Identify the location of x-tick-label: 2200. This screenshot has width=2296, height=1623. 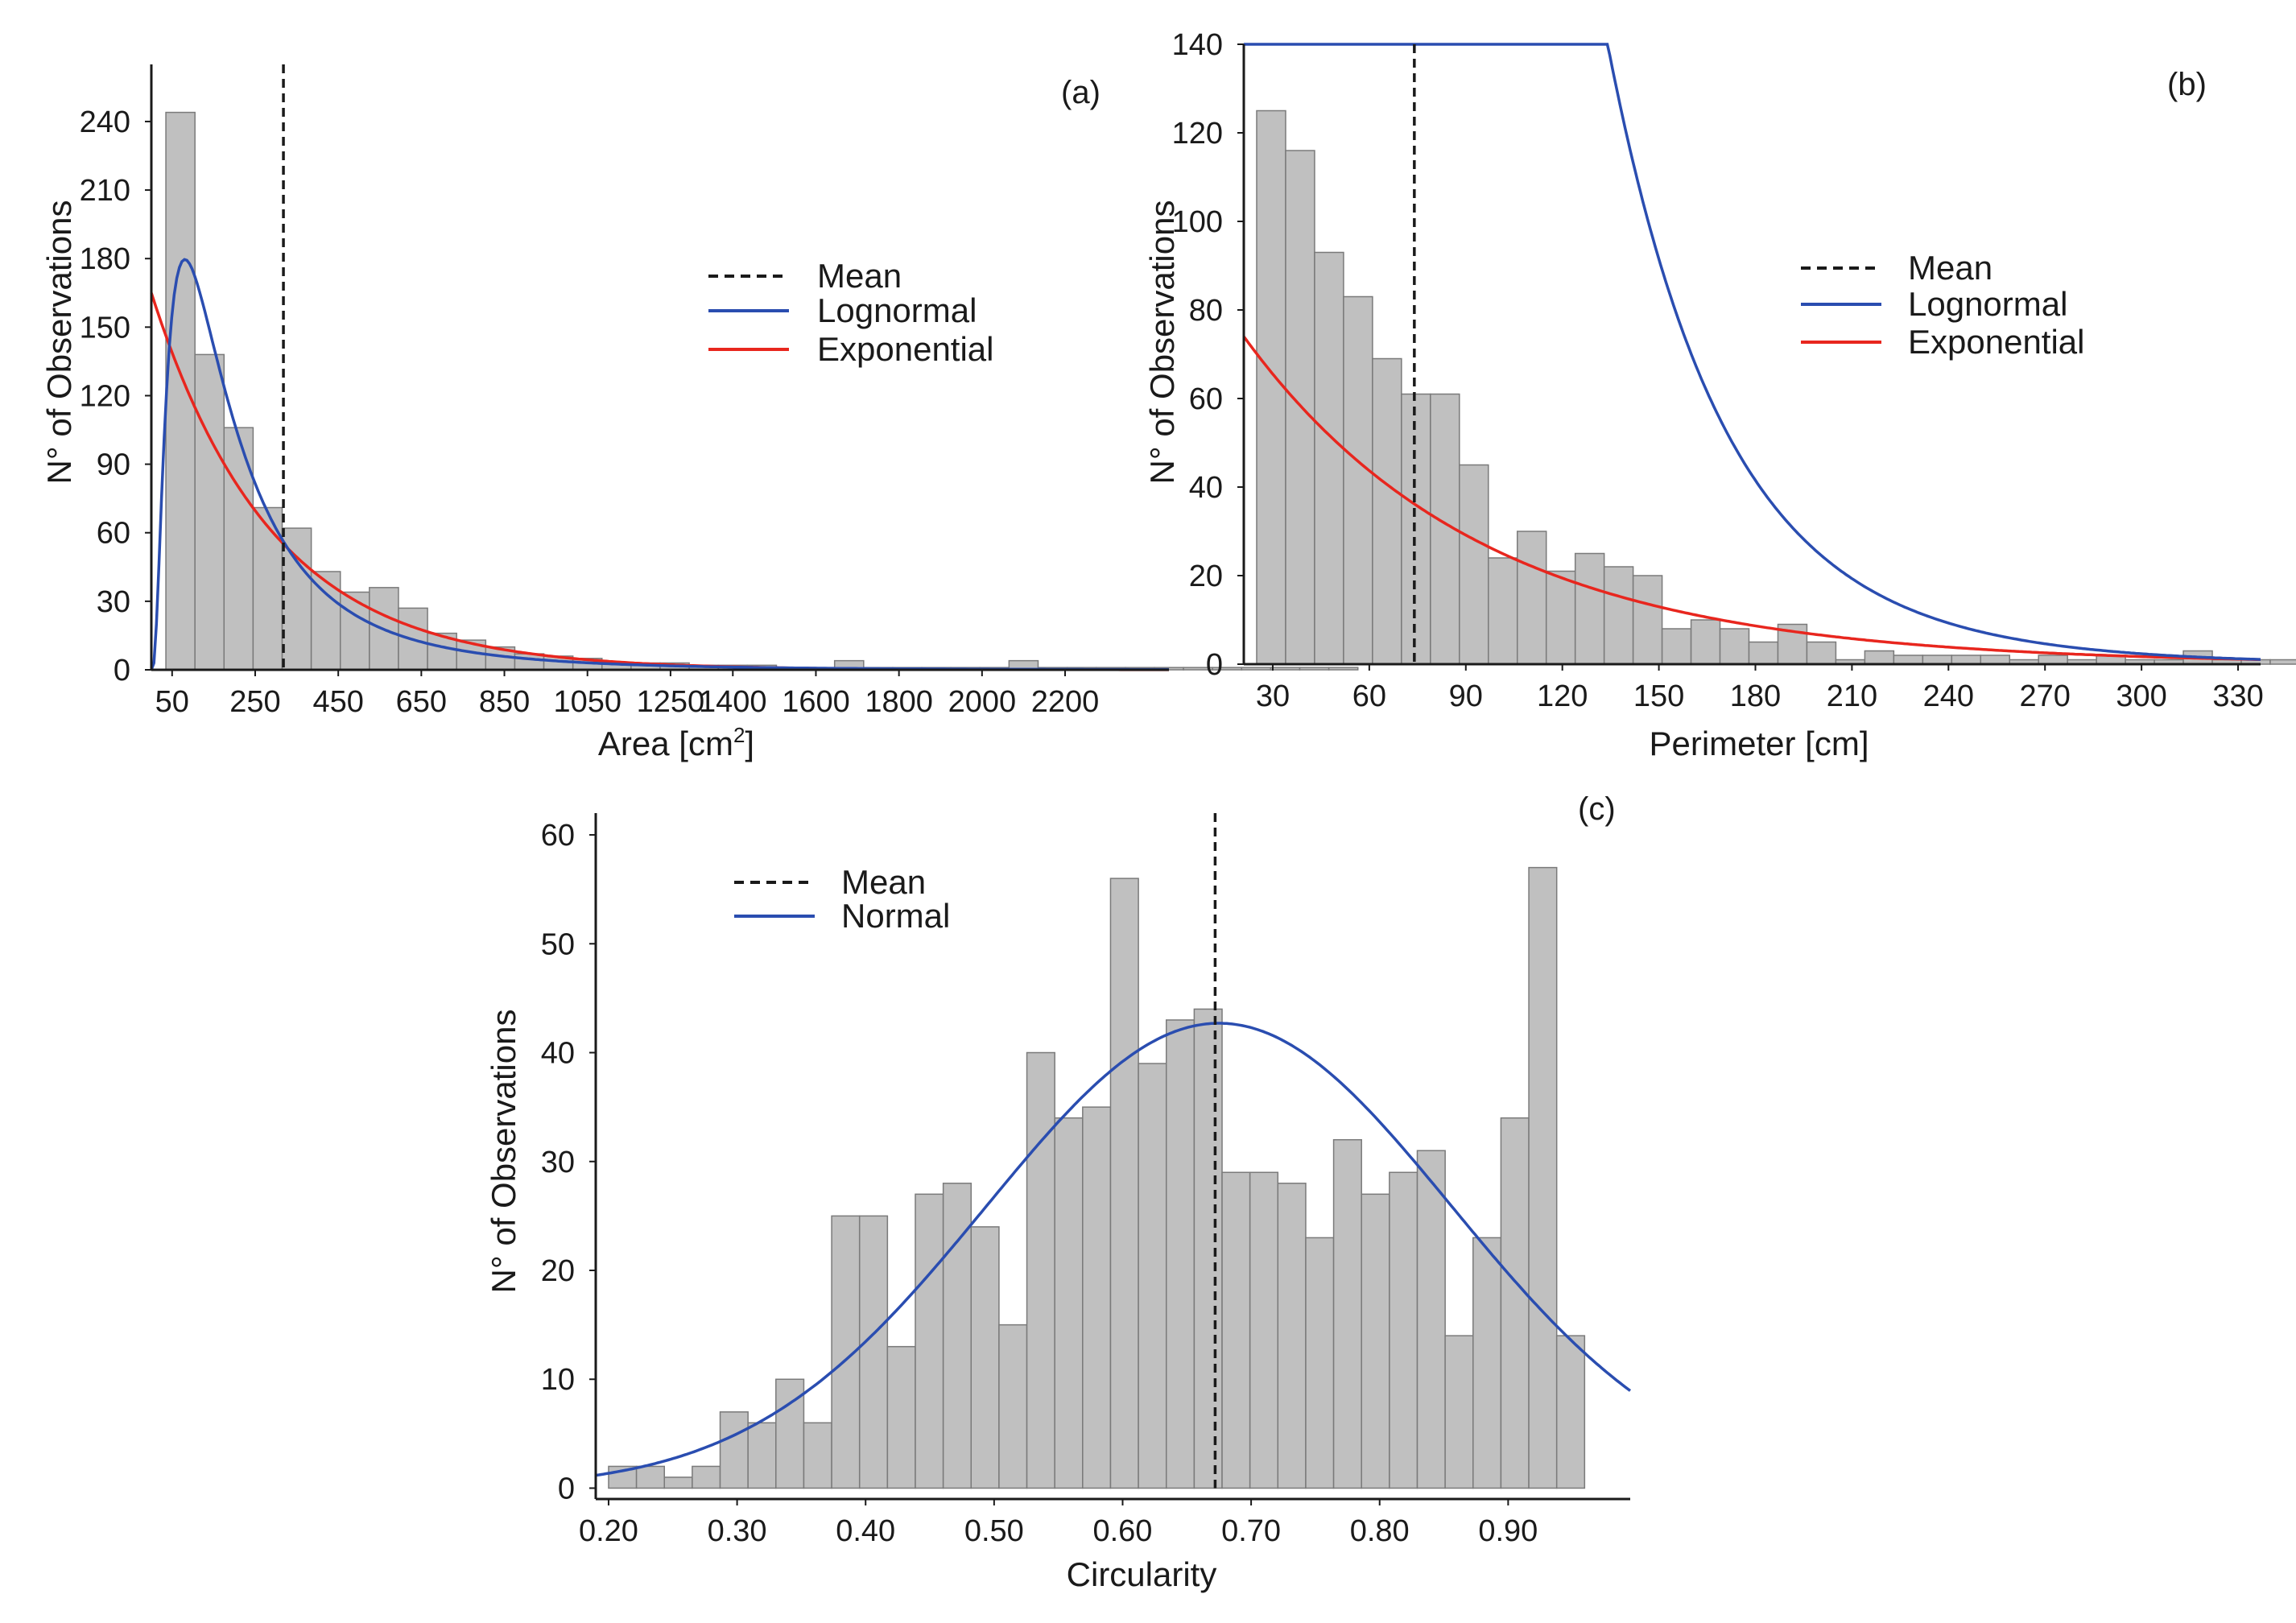
(1065, 702).